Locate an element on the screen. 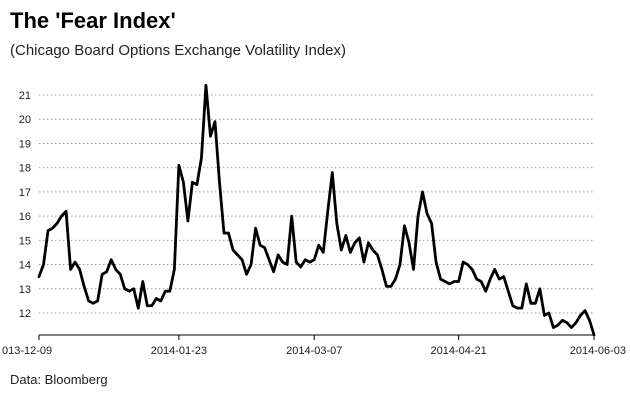 The width and height of the screenshot is (630, 400). chart-source-note: Data: Bloomberg is located at coordinates (59, 379).